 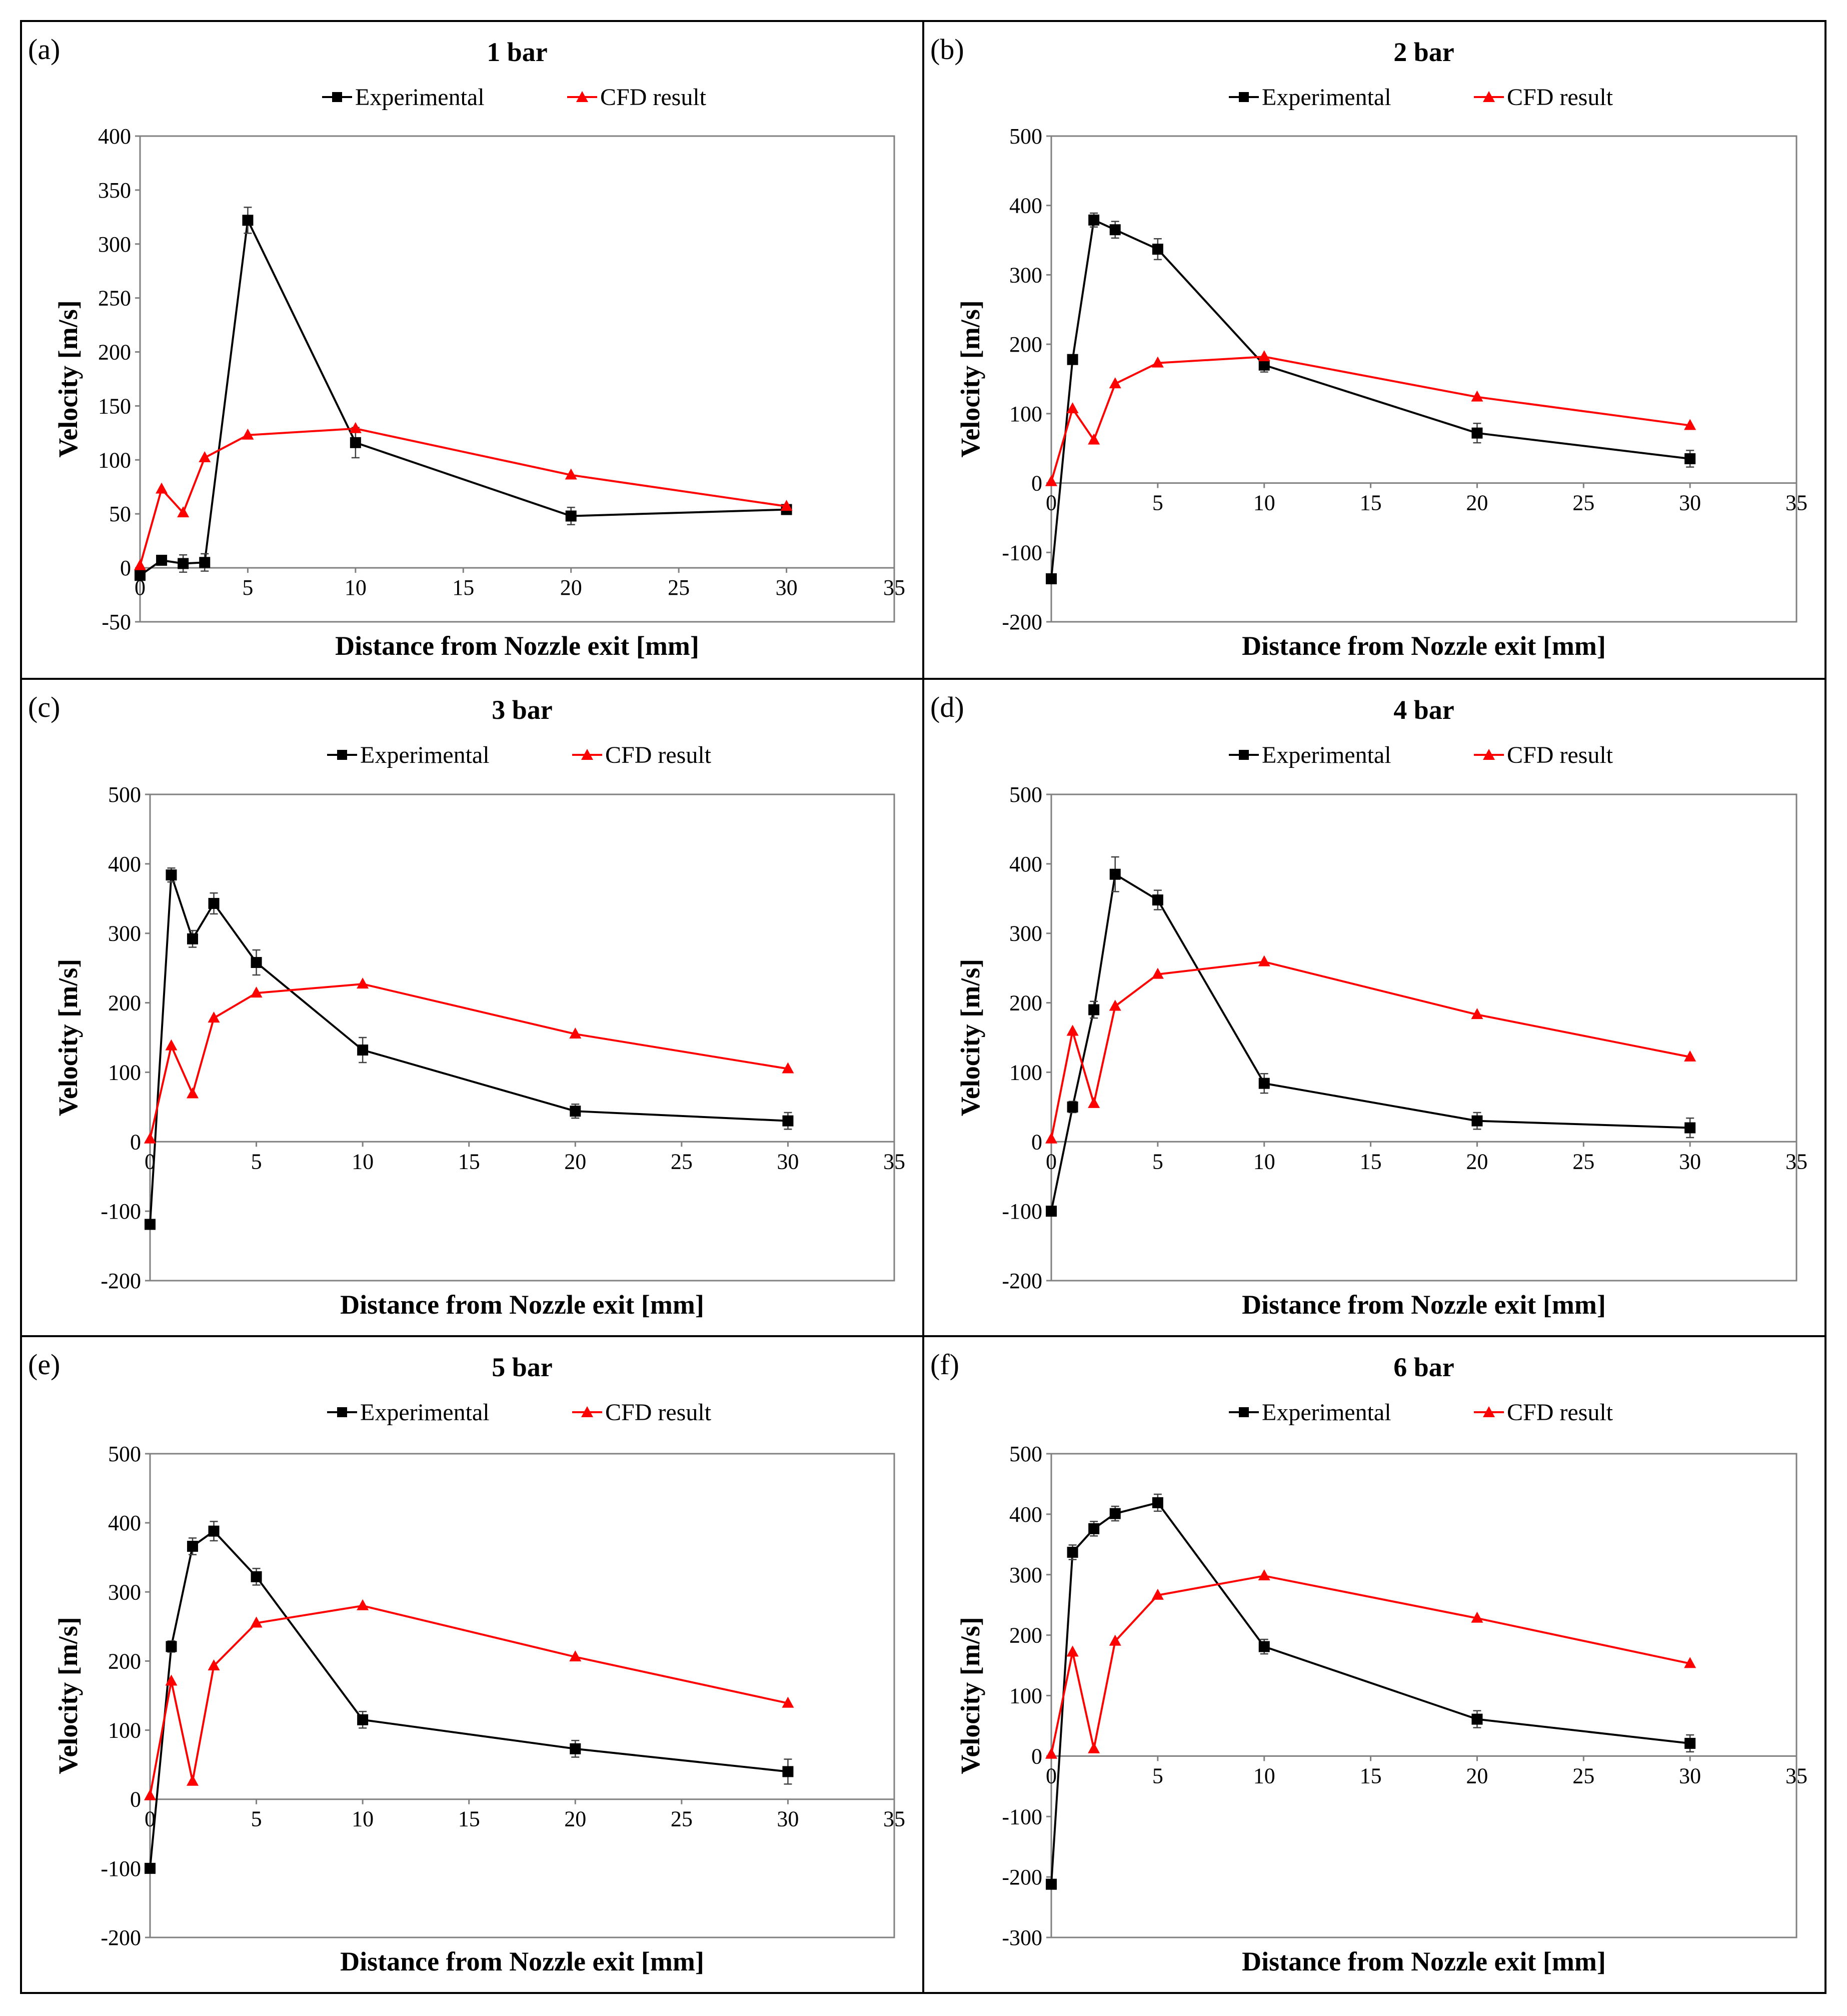 What do you see at coordinates (970, 1695) in the screenshot?
I see `y-axis-title: Velocity [m/s]` at bounding box center [970, 1695].